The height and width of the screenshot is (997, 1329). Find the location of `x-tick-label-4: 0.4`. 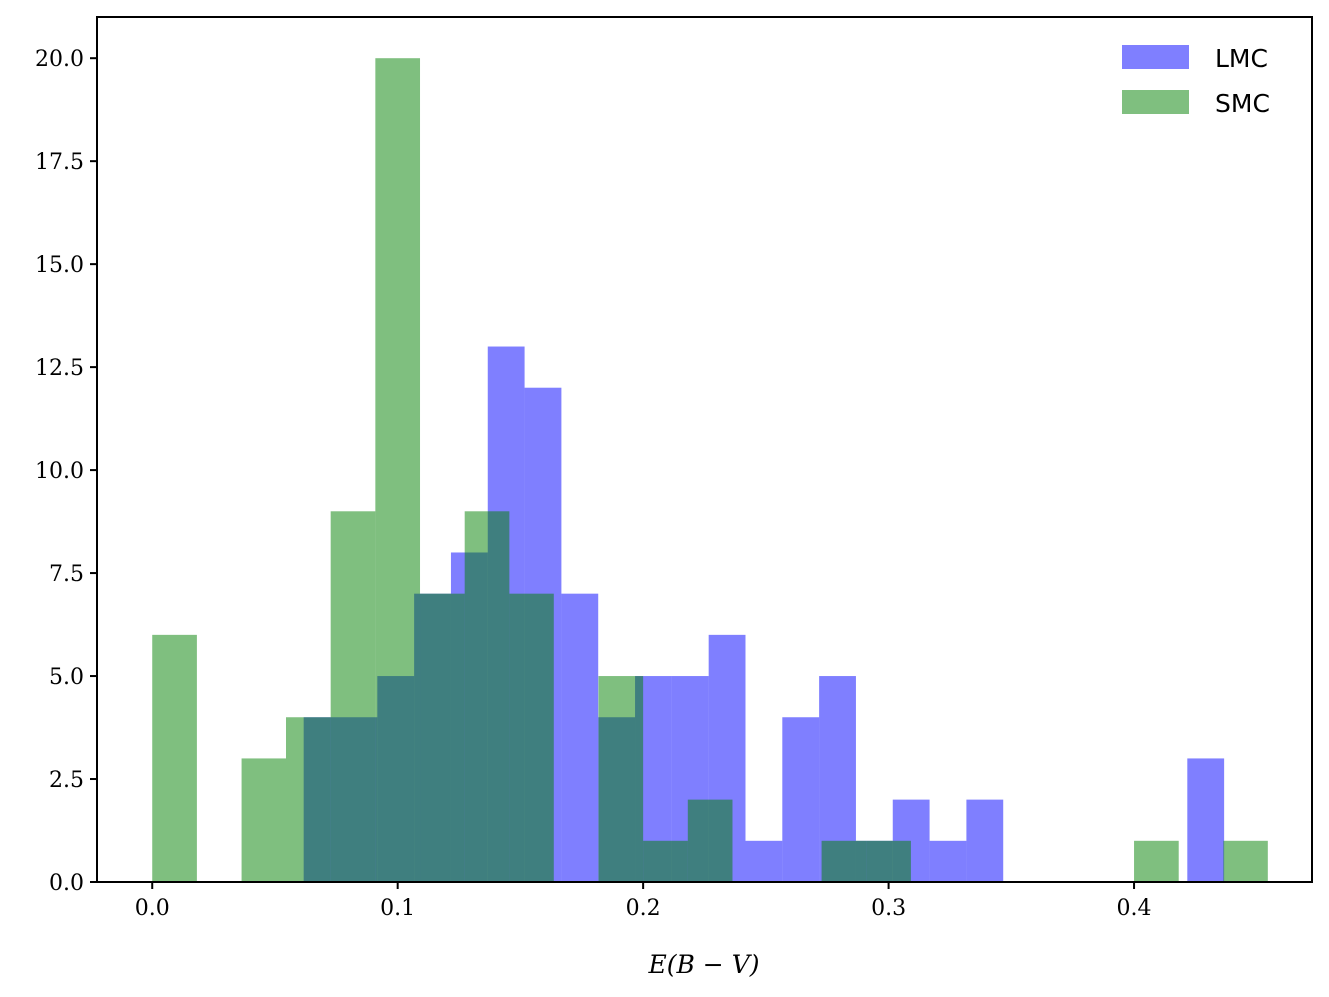

x-tick-label-4: 0.4 is located at coordinates (1134, 908).